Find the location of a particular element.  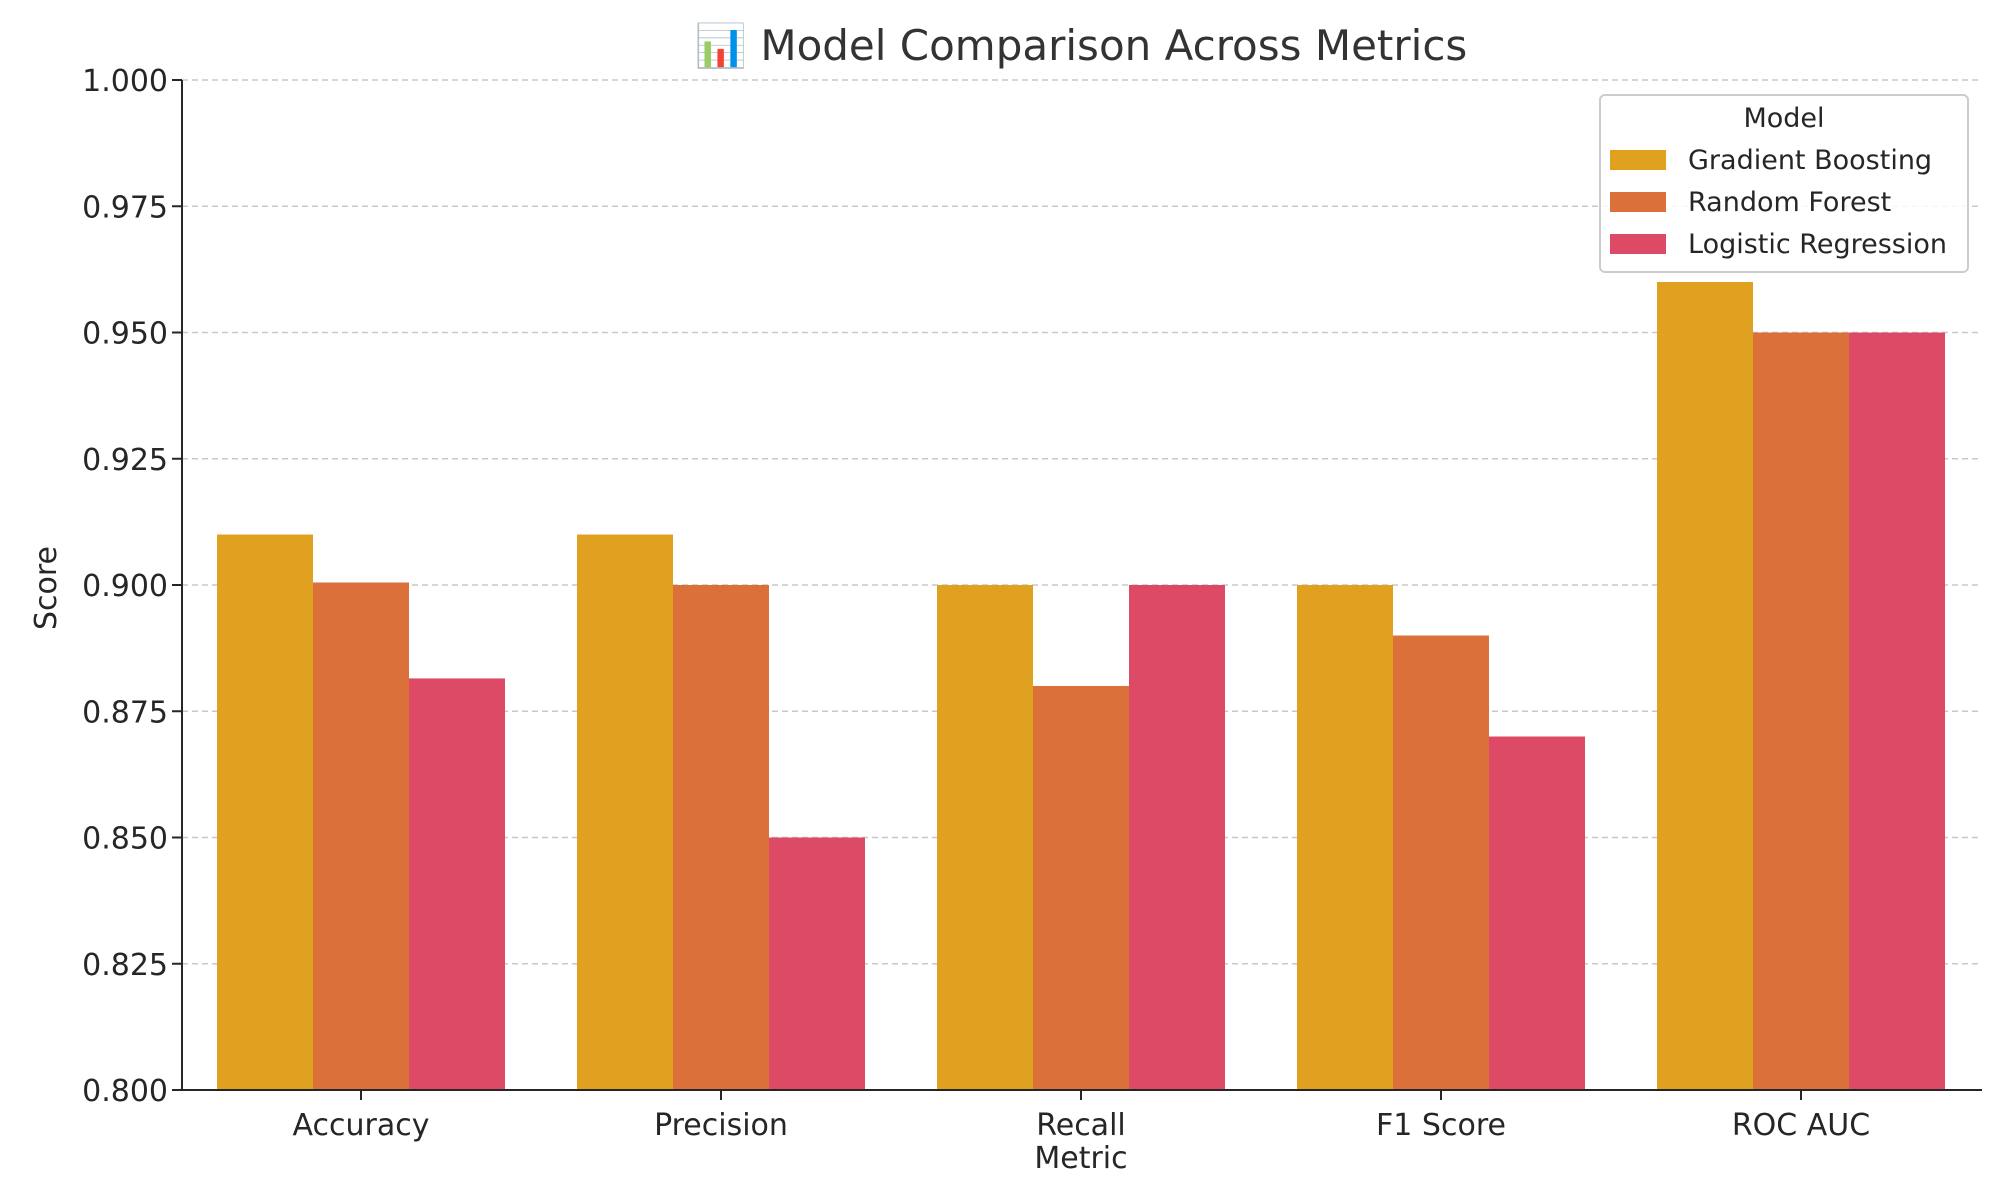

y-tick-label: 0.900 is located at coordinates (125, 586).